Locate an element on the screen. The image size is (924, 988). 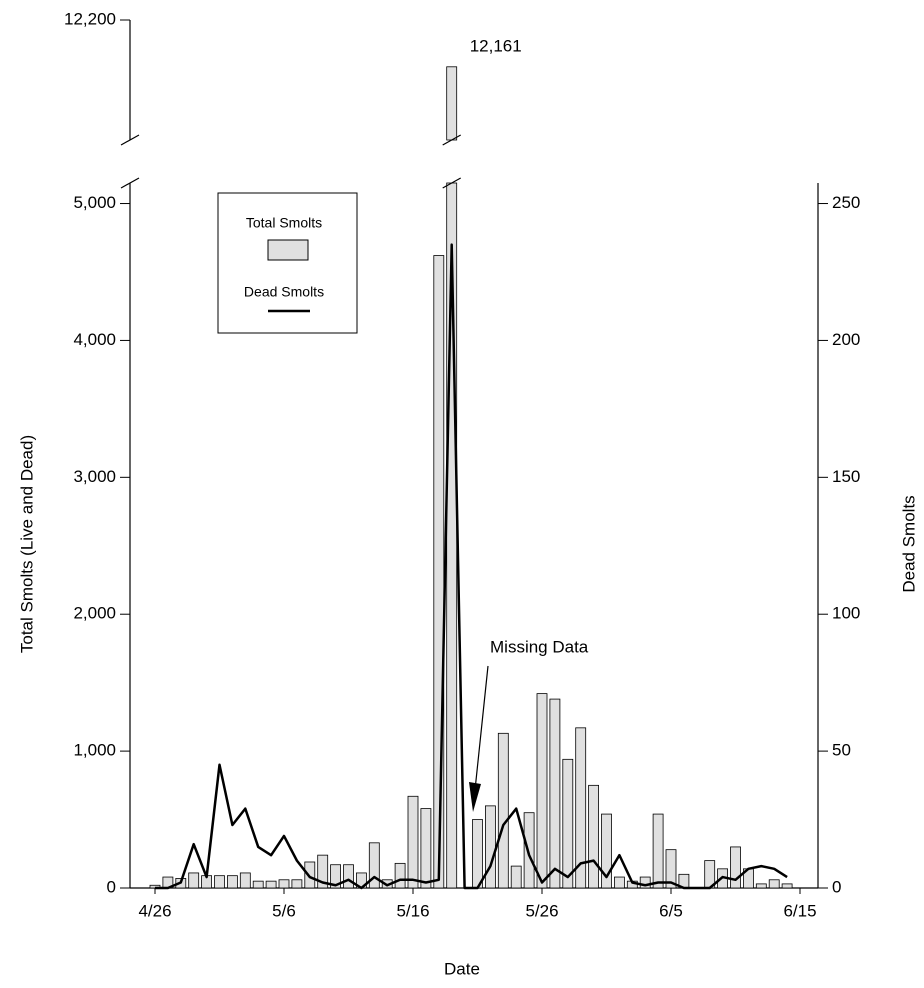
annotation-arrow is located at coordinates (481, 728).